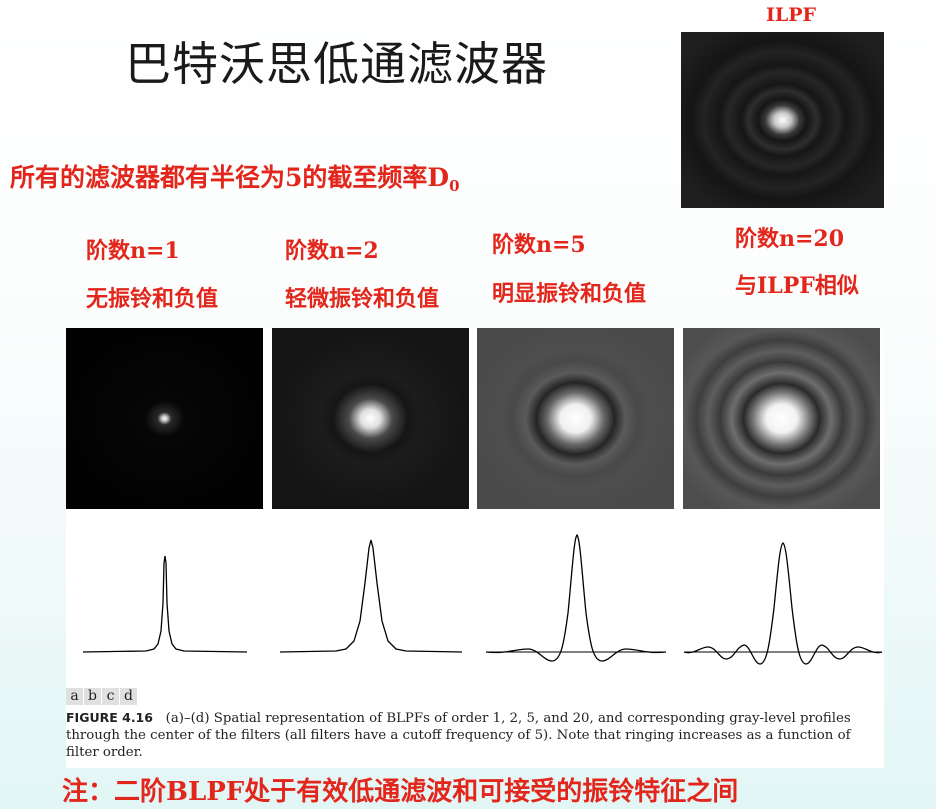  Describe the element at coordinates (111, 696) in the screenshot. I see `sublabel-c: c` at that location.